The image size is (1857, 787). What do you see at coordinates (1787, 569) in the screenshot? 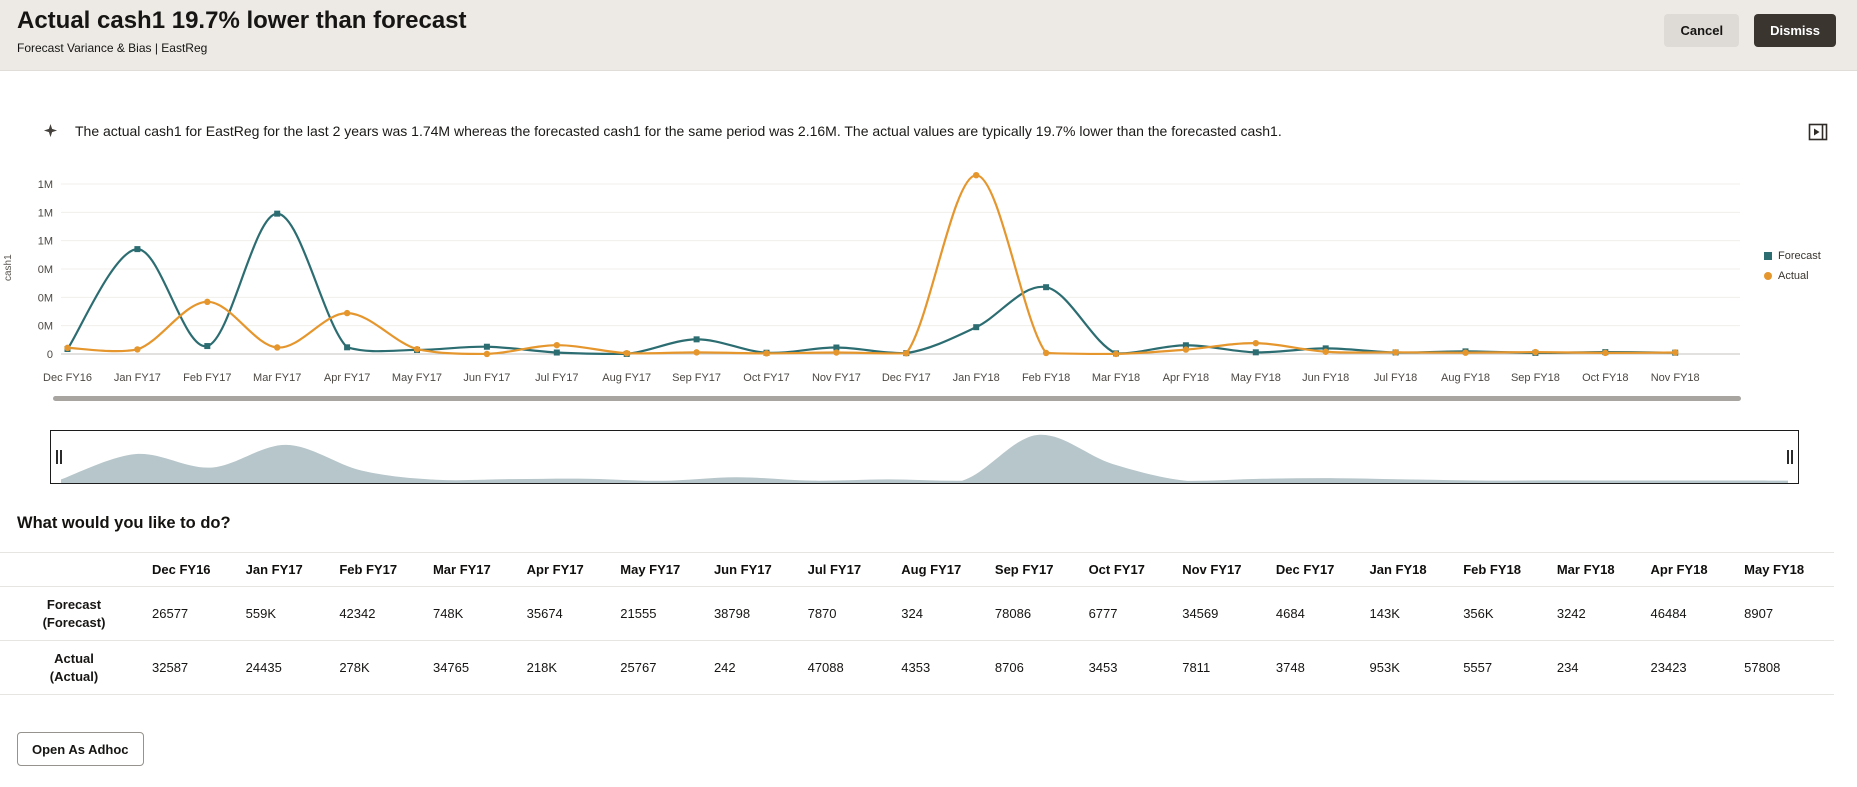
I see `table-column-header: May FY18` at bounding box center [1787, 569].